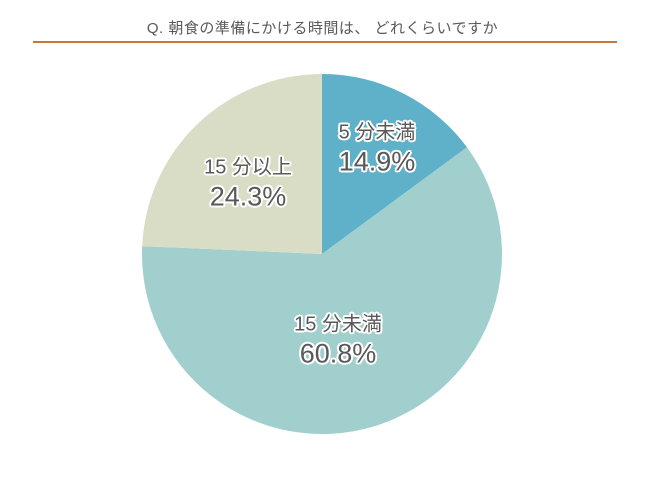  I want to click on slice-label-under5min: 5 分未満 14.9%, so click(377, 148).